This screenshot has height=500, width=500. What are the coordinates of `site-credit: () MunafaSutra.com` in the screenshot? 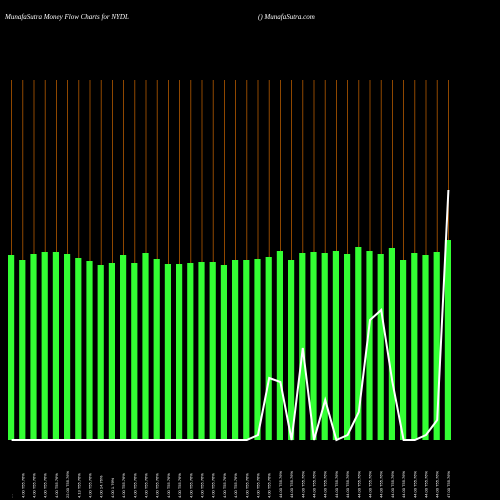 It's located at (286, 17).